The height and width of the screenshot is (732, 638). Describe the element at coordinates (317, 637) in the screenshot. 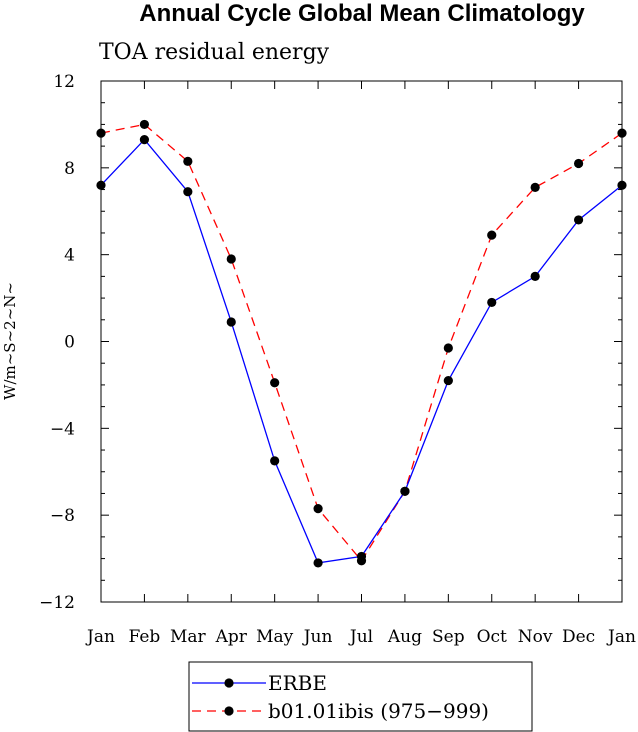

I see `x-tick-label: Jun` at that location.